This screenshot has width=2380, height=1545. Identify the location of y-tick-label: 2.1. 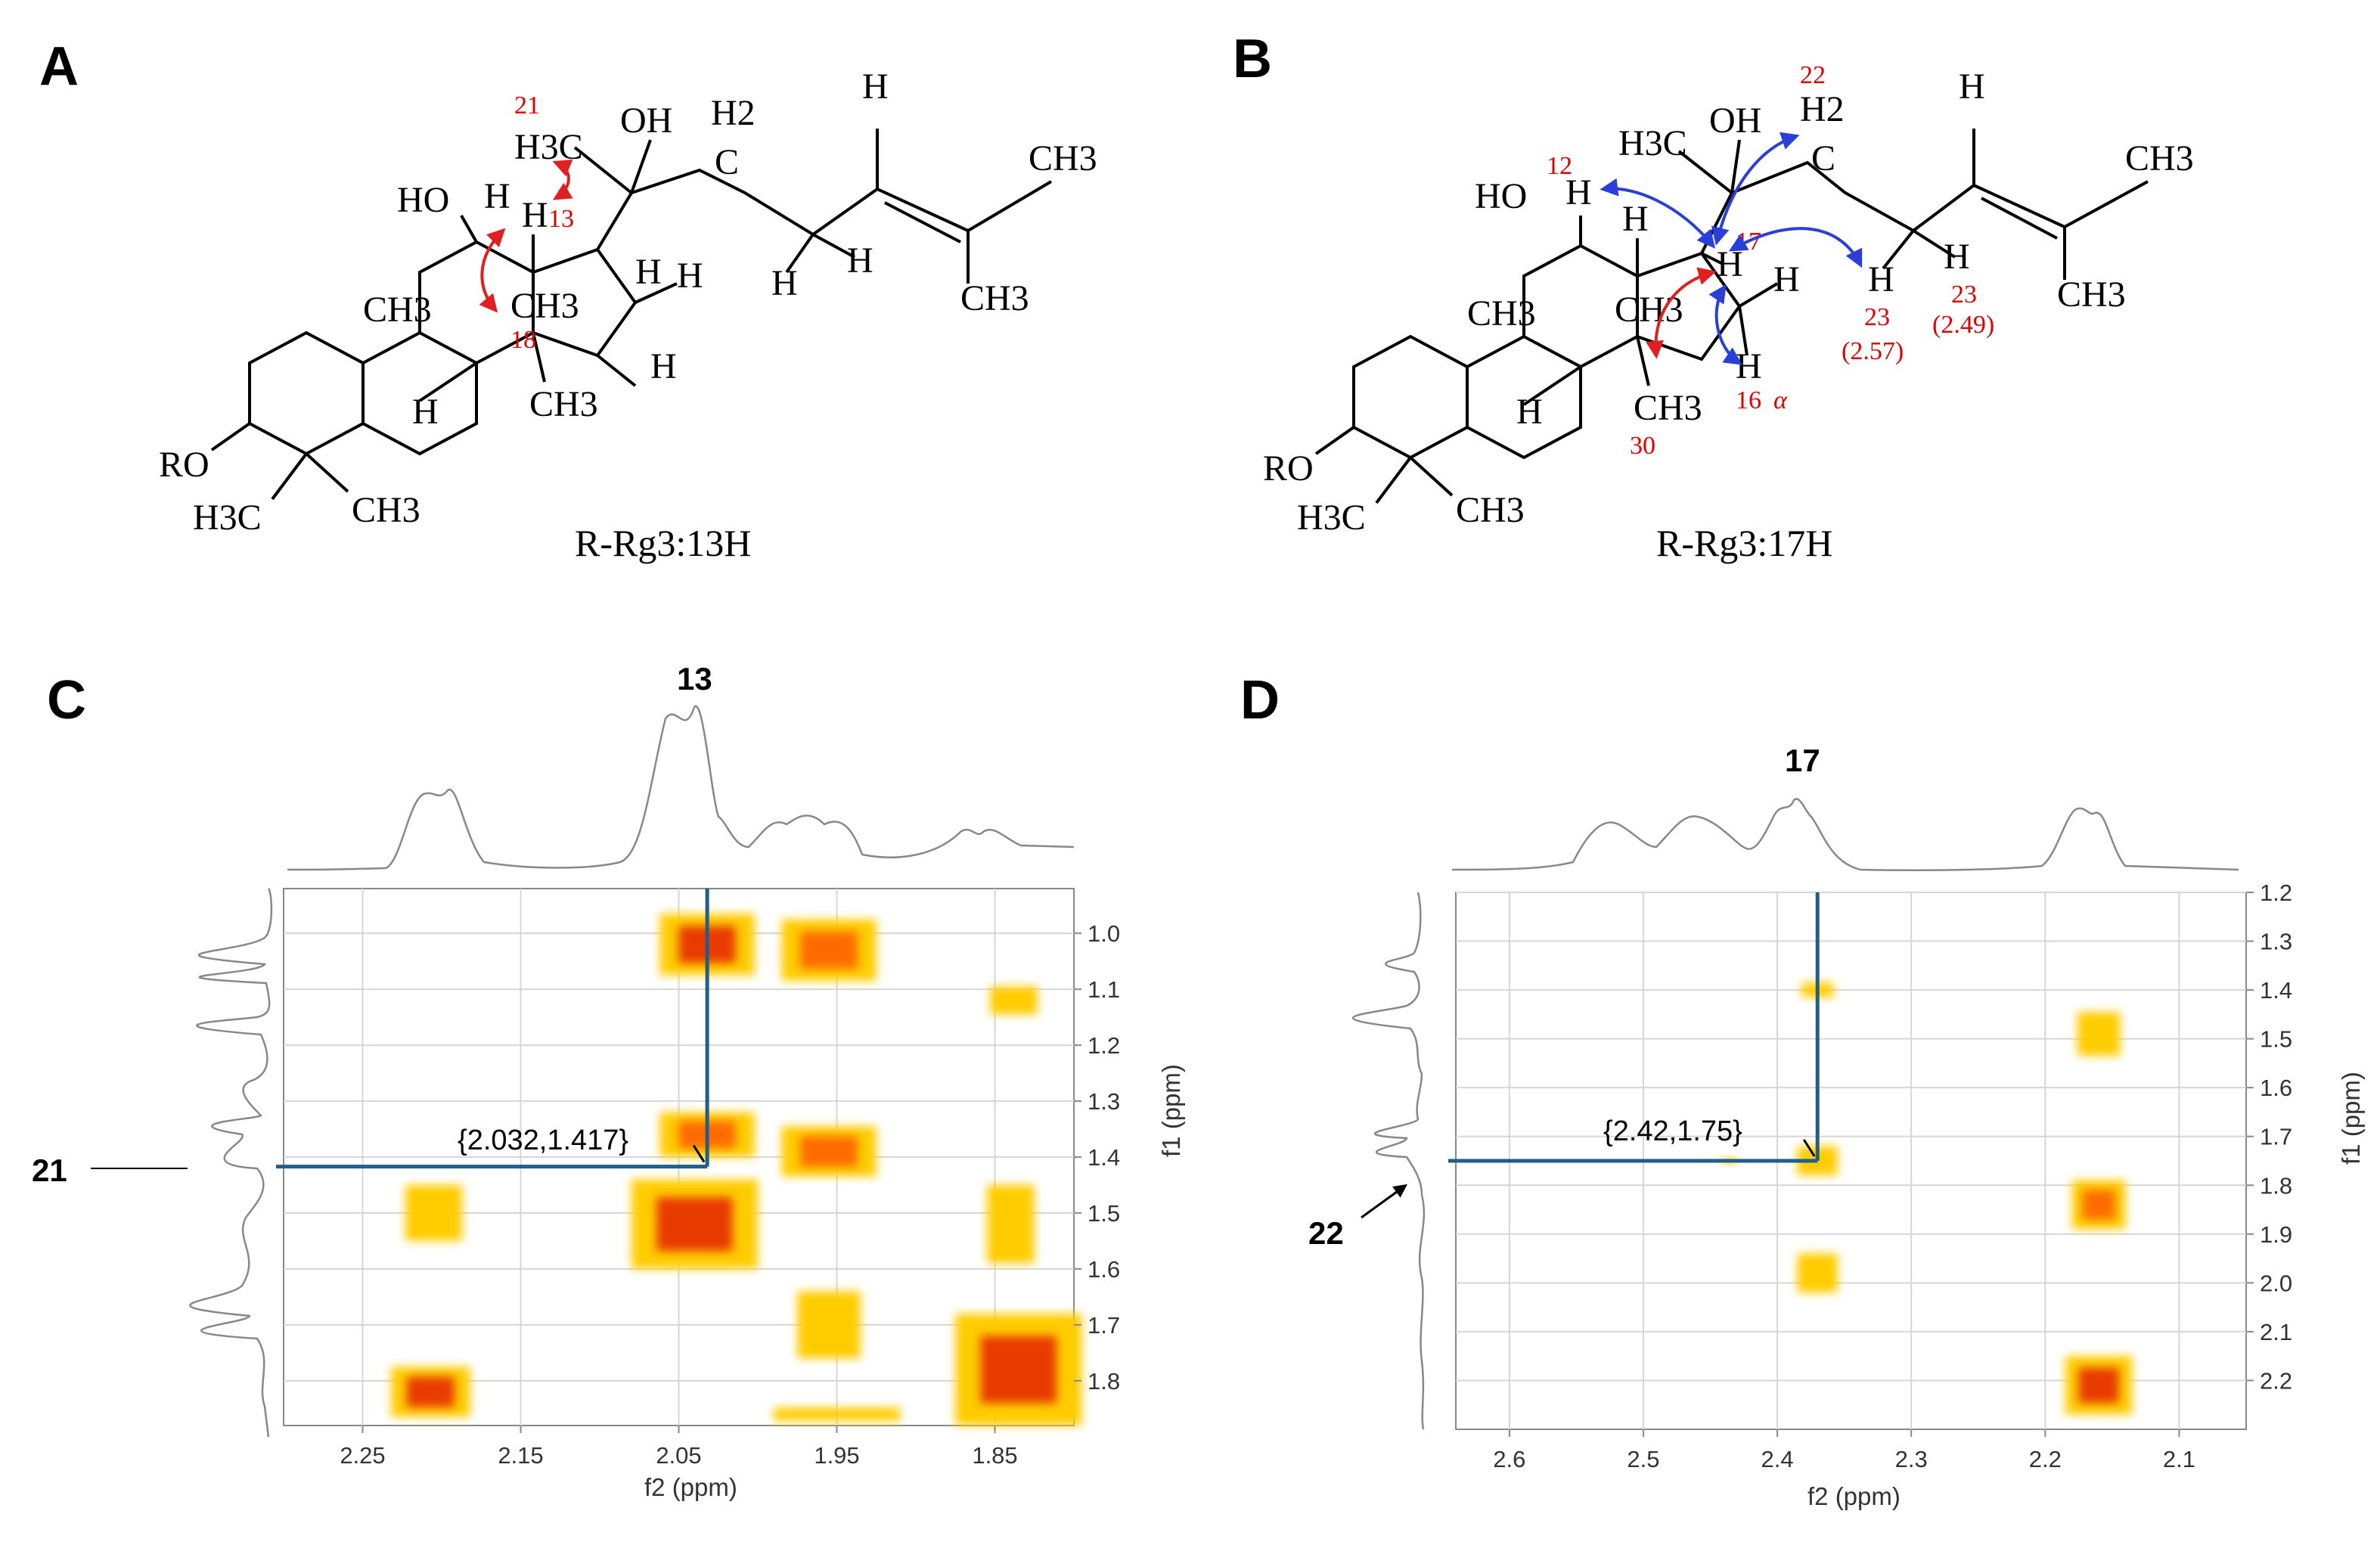
(2276, 1332).